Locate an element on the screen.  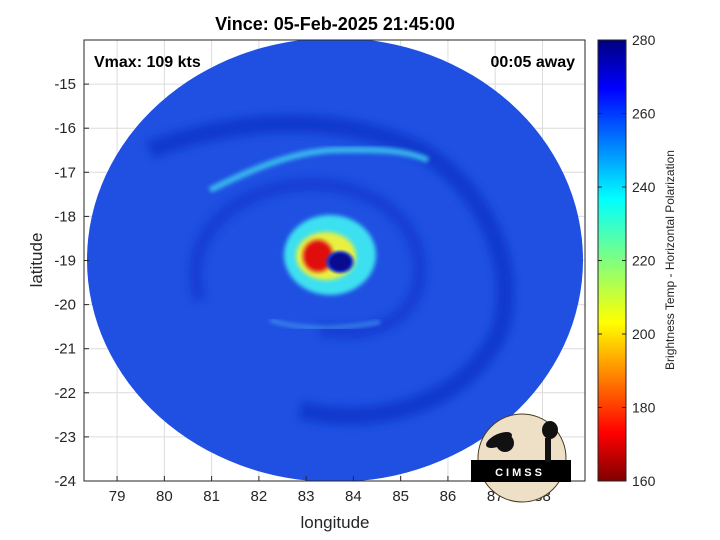
y-tick-label: -17 is located at coordinates (65, 172).